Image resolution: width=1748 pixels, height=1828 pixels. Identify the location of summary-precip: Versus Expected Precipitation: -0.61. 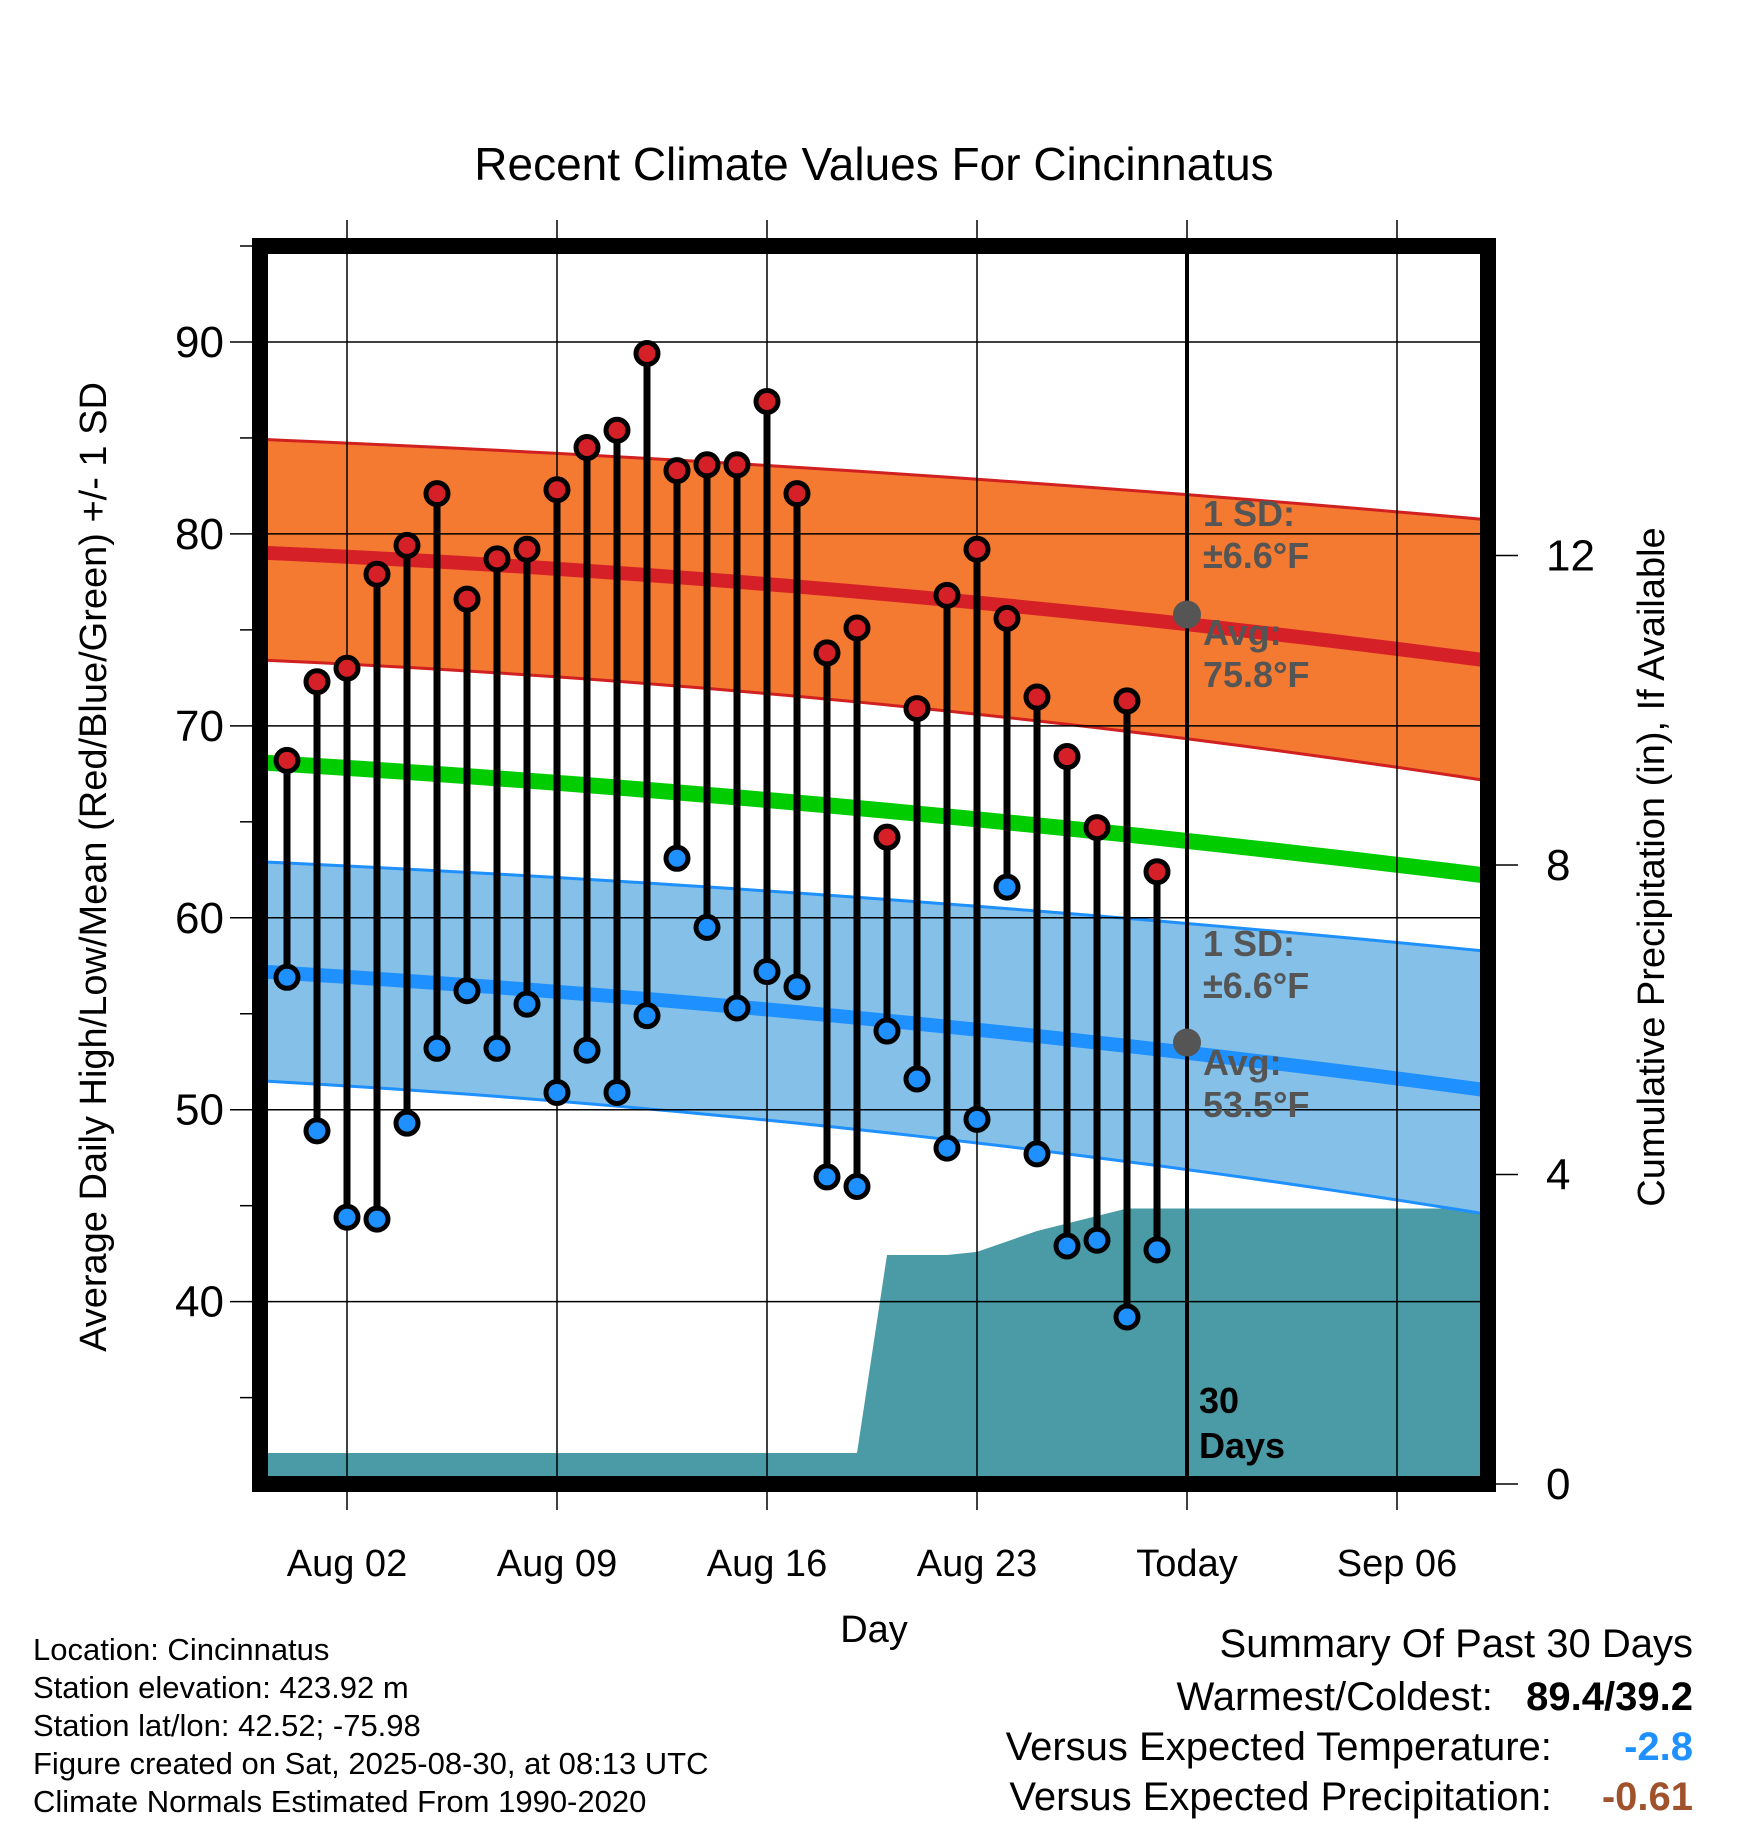
(1351, 1797).